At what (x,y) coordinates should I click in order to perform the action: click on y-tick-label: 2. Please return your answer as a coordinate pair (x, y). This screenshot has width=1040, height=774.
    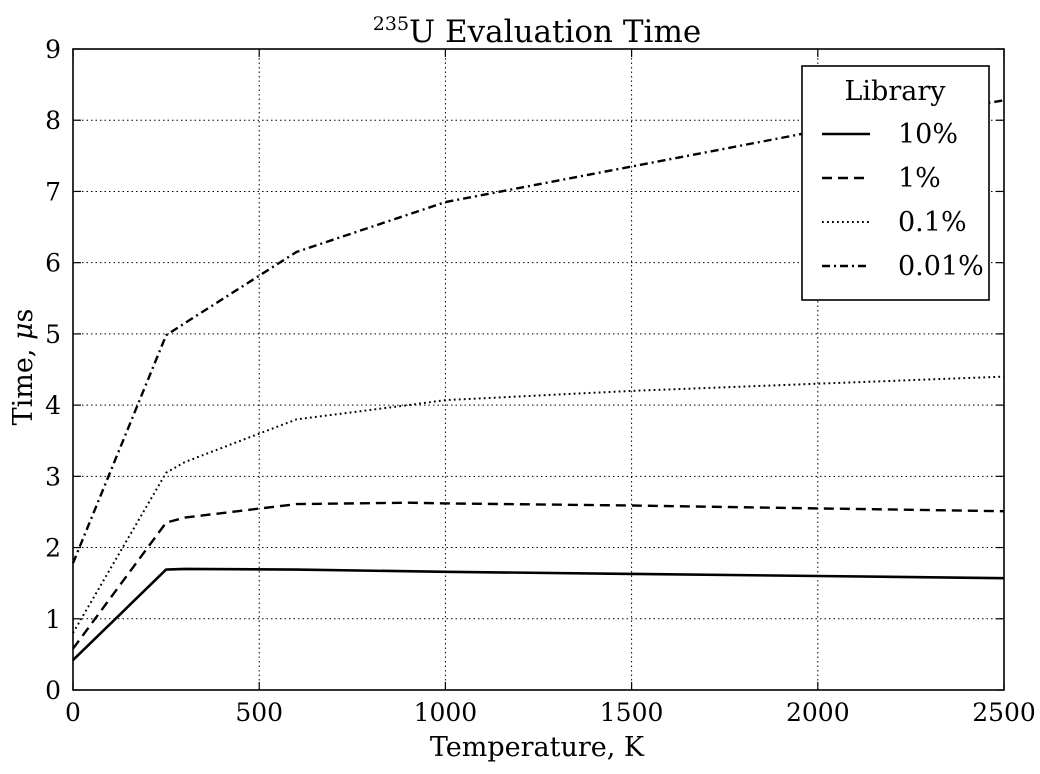
    Looking at the image, I should click on (53, 548).